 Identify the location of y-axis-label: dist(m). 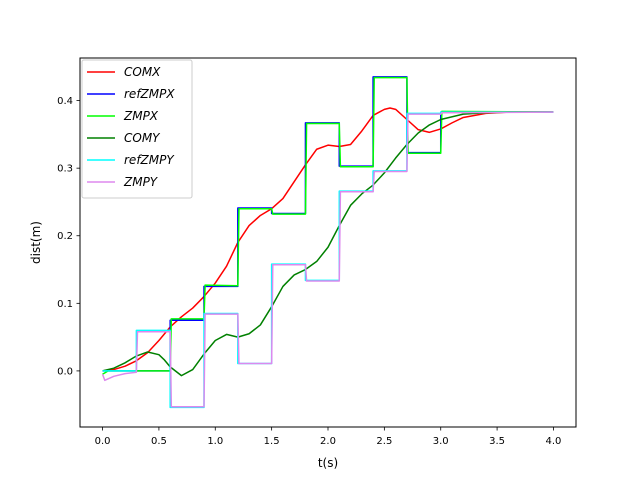
(36, 242).